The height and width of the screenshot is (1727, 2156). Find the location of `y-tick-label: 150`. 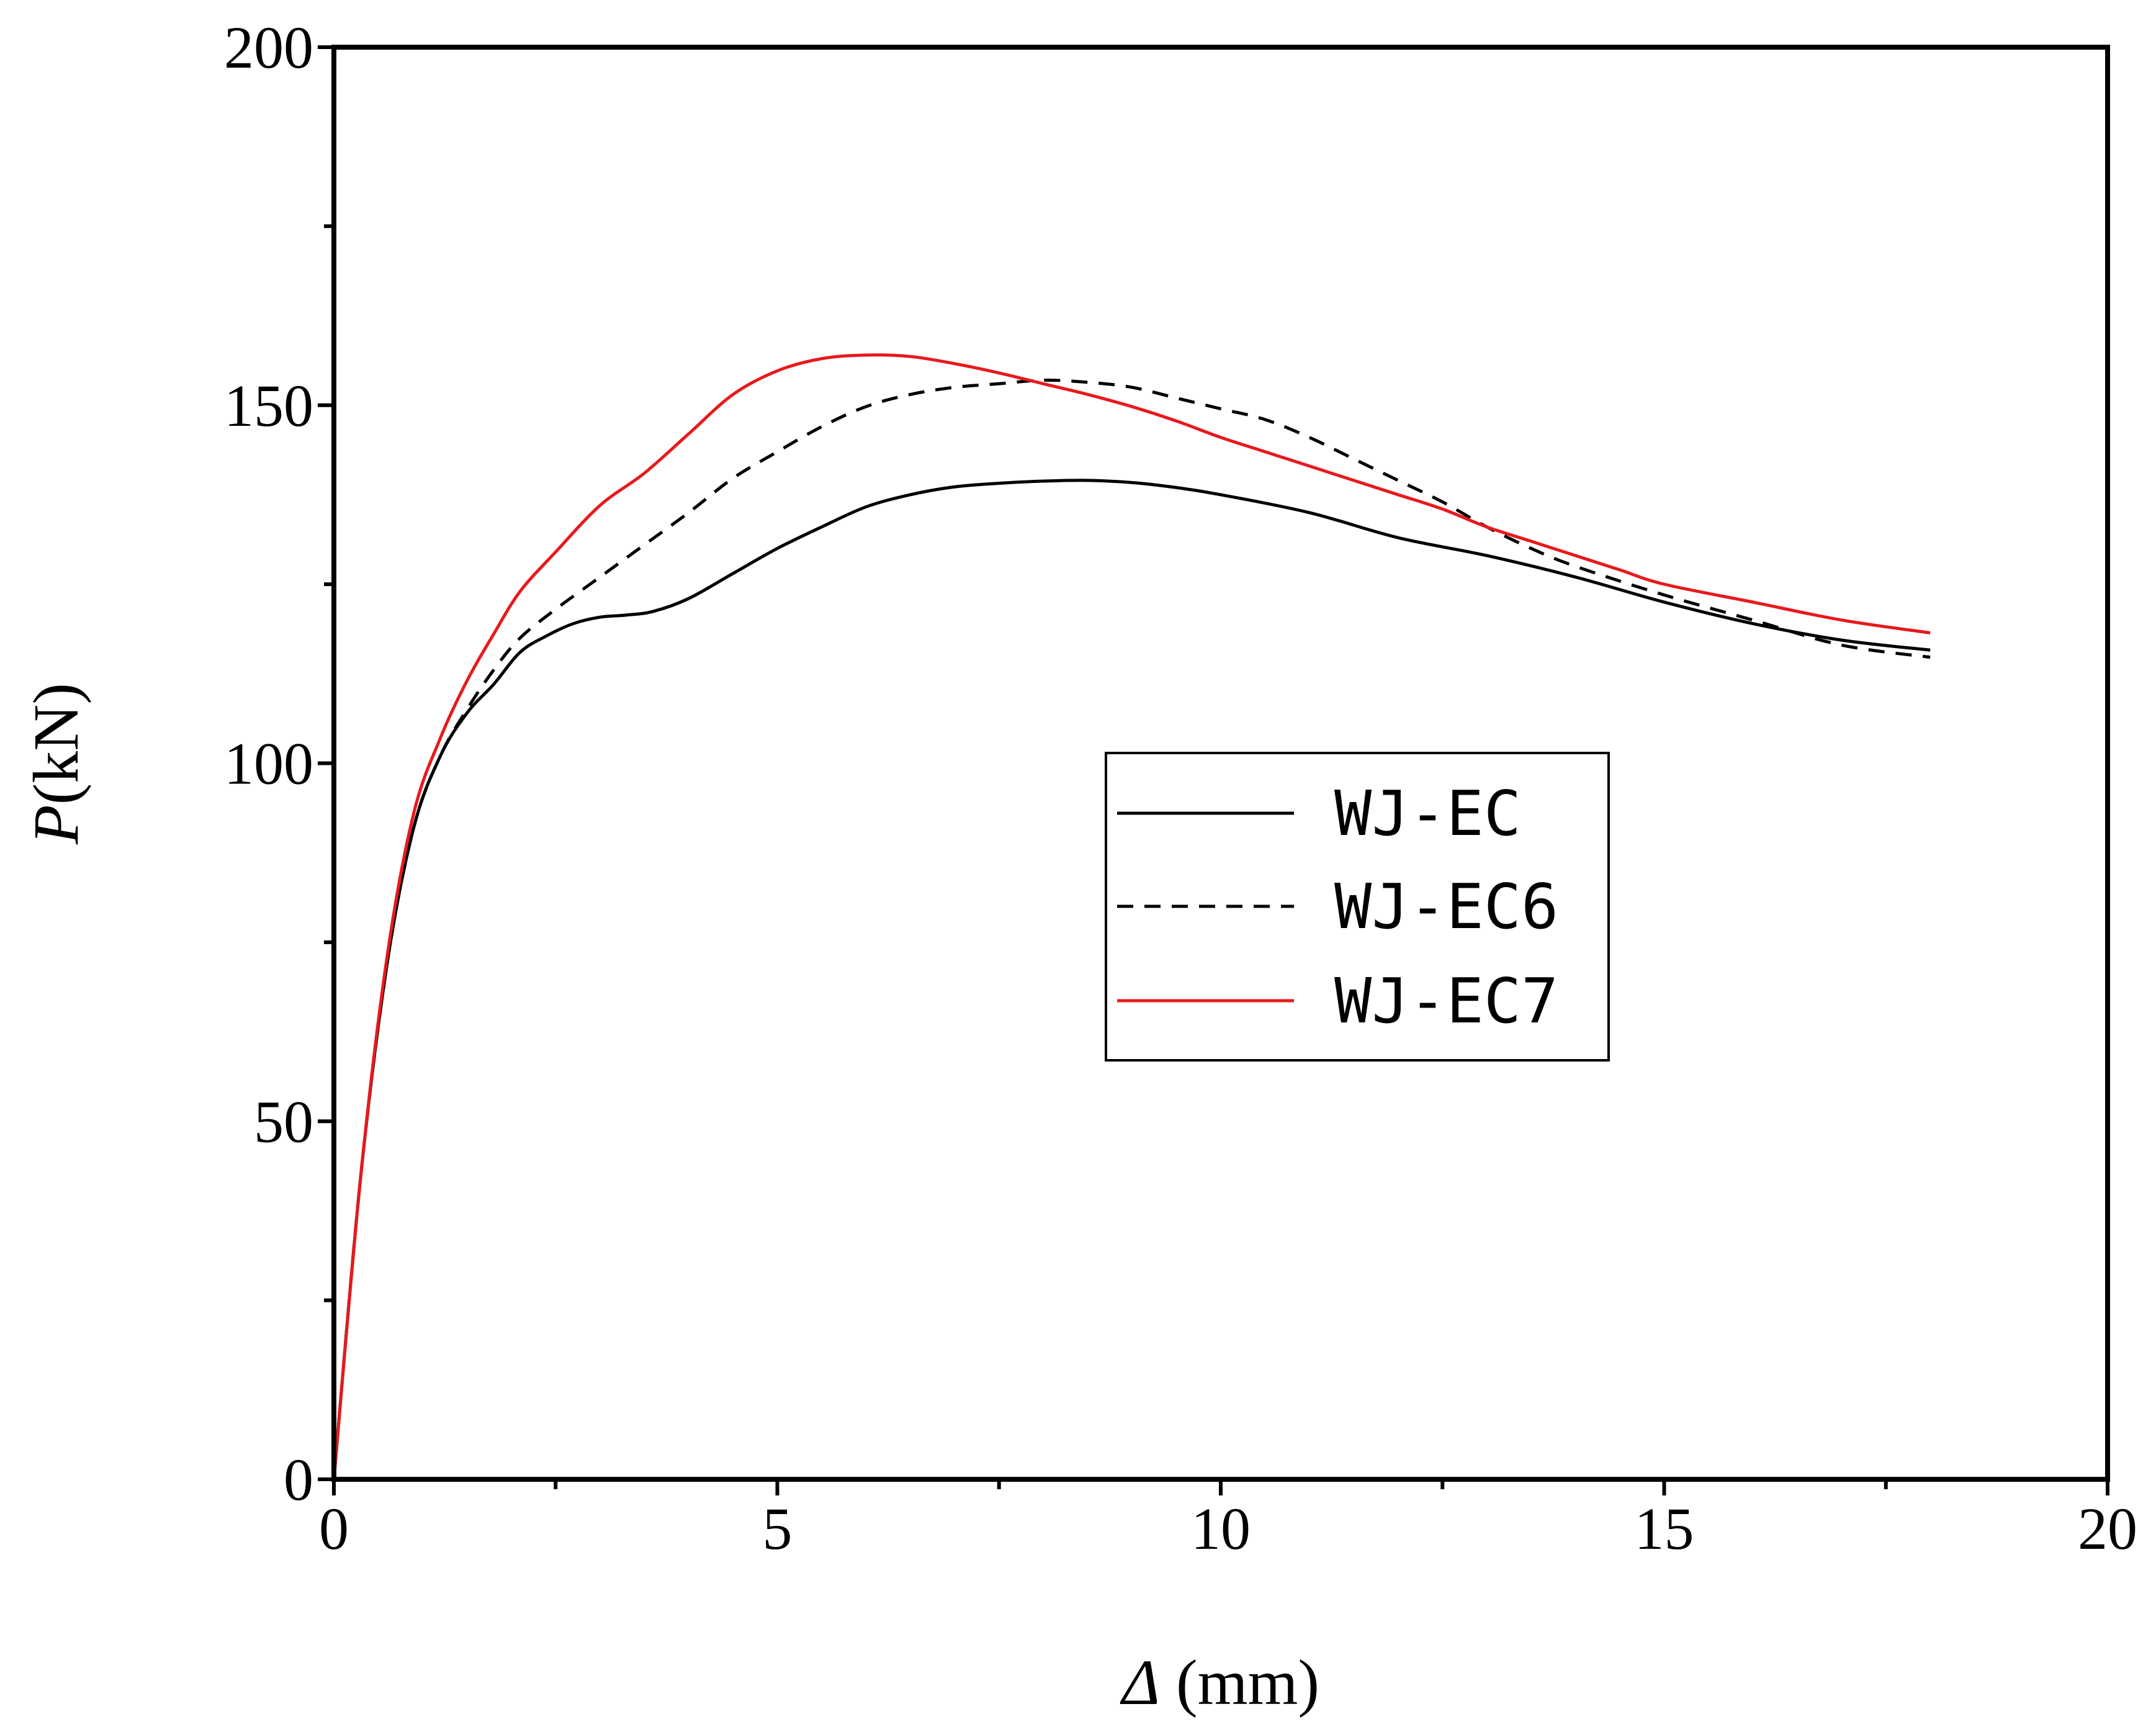

y-tick-label: 150 is located at coordinates (268, 405).